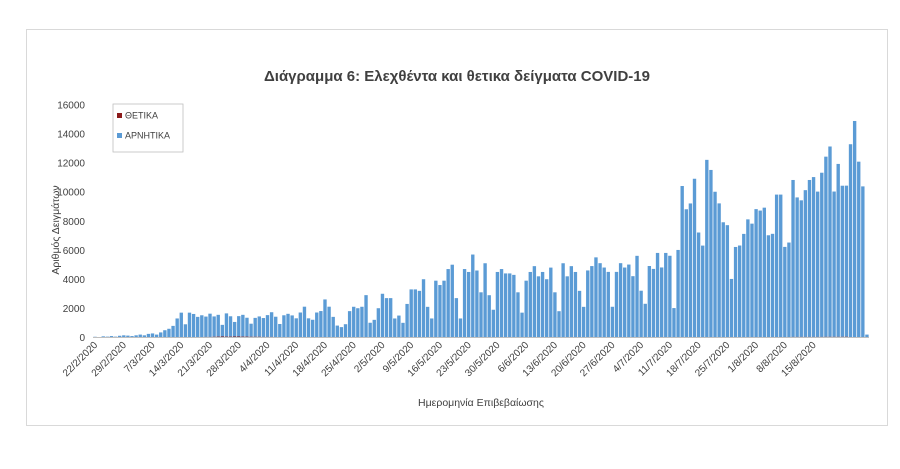 The image size is (900, 469). I want to click on legend-swatch-negative, so click(119, 135).